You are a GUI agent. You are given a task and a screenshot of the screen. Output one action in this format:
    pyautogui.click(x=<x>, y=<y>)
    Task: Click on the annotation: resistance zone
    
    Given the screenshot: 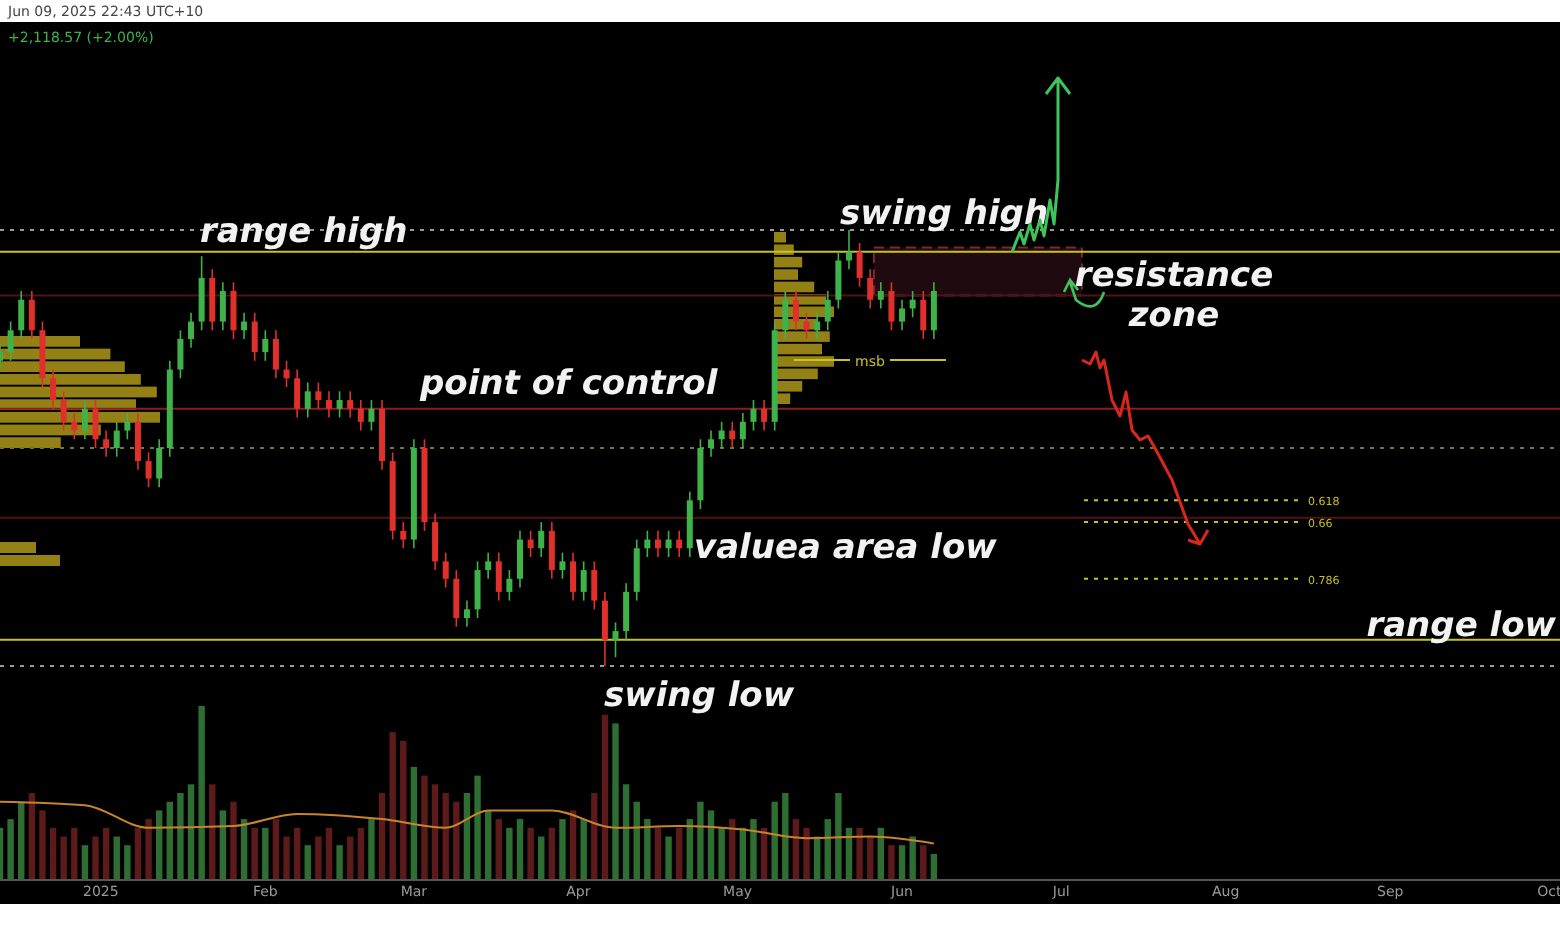 What is the action you would take?
    pyautogui.click(x=1174, y=296)
    